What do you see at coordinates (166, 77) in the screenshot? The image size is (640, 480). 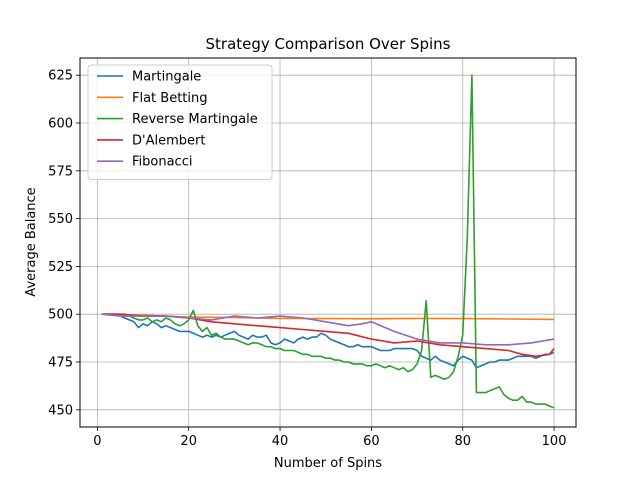 I see `legend-label-martingale: Martingale` at bounding box center [166, 77].